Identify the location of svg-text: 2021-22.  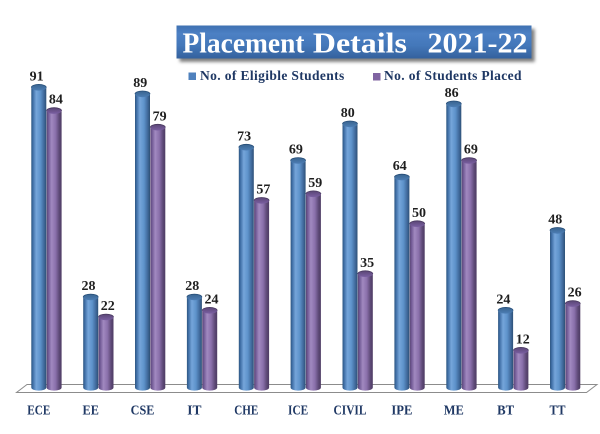
(478, 44).